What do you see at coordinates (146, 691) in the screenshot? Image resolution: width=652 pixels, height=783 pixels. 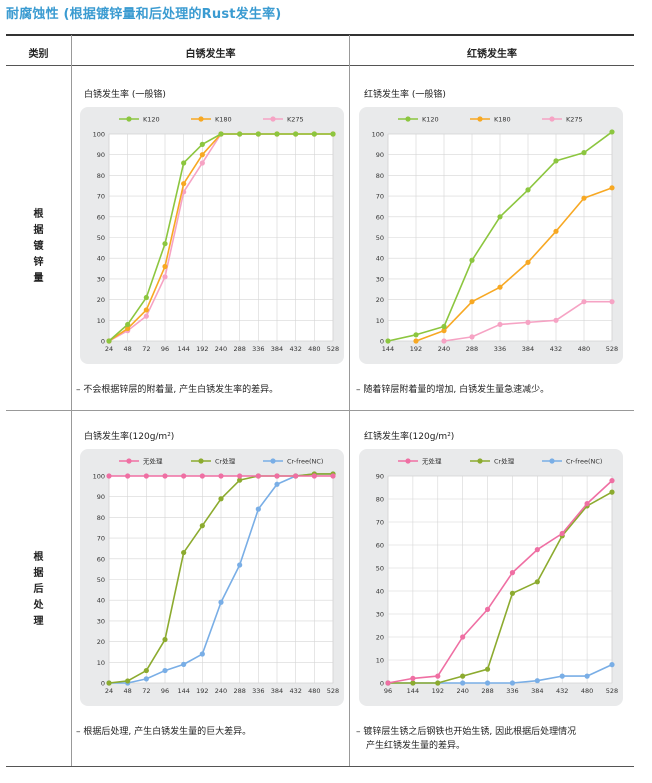 I see `x-tick-label: 72` at bounding box center [146, 691].